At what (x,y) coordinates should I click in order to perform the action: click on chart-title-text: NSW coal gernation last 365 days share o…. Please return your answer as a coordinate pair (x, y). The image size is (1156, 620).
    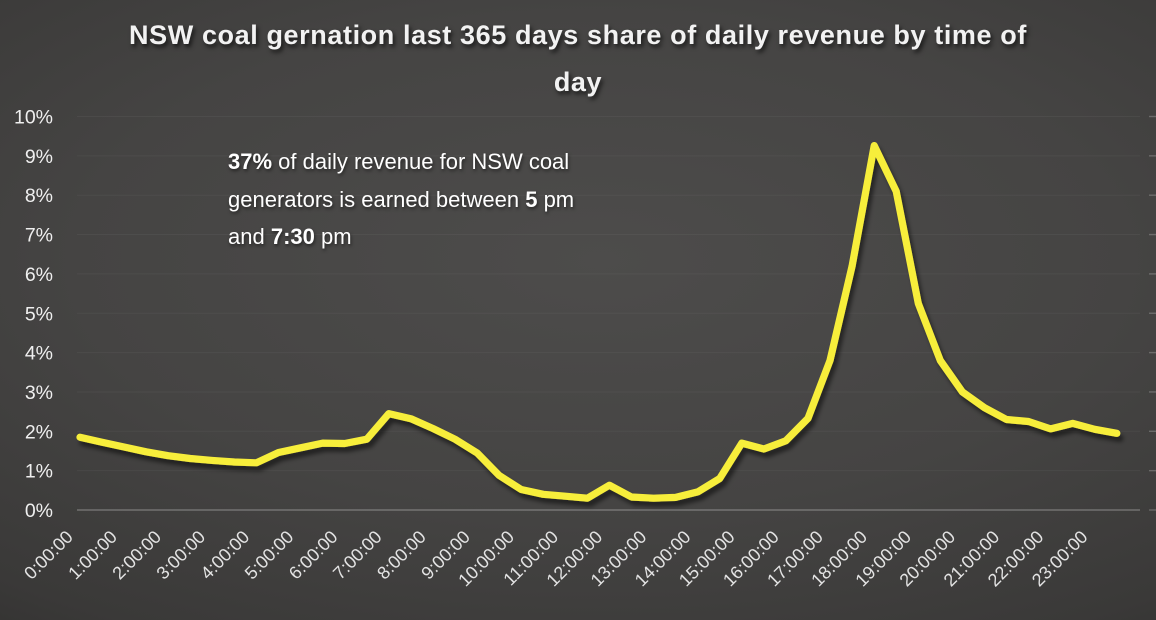
    Looking at the image, I should click on (578, 58).